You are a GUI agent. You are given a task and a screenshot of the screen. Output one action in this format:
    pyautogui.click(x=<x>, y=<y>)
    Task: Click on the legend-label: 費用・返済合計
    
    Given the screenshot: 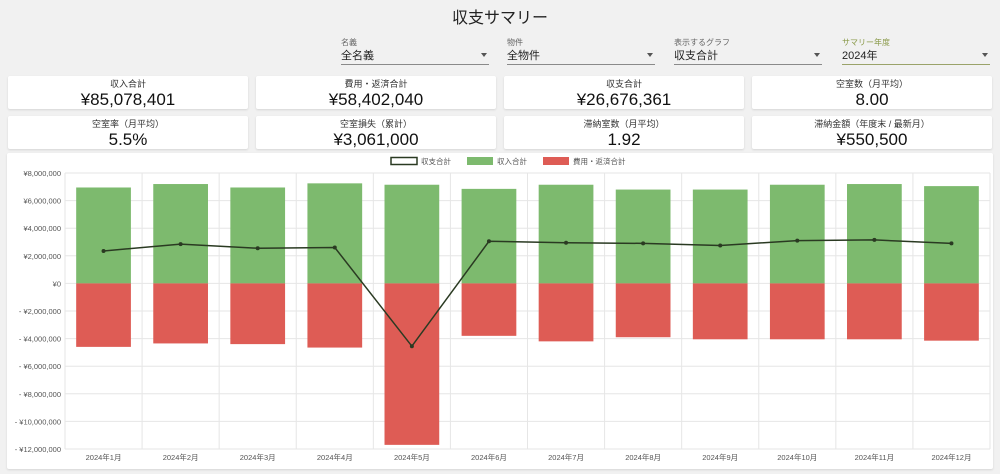 What is the action you would take?
    pyautogui.click(x=599, y=161)
    